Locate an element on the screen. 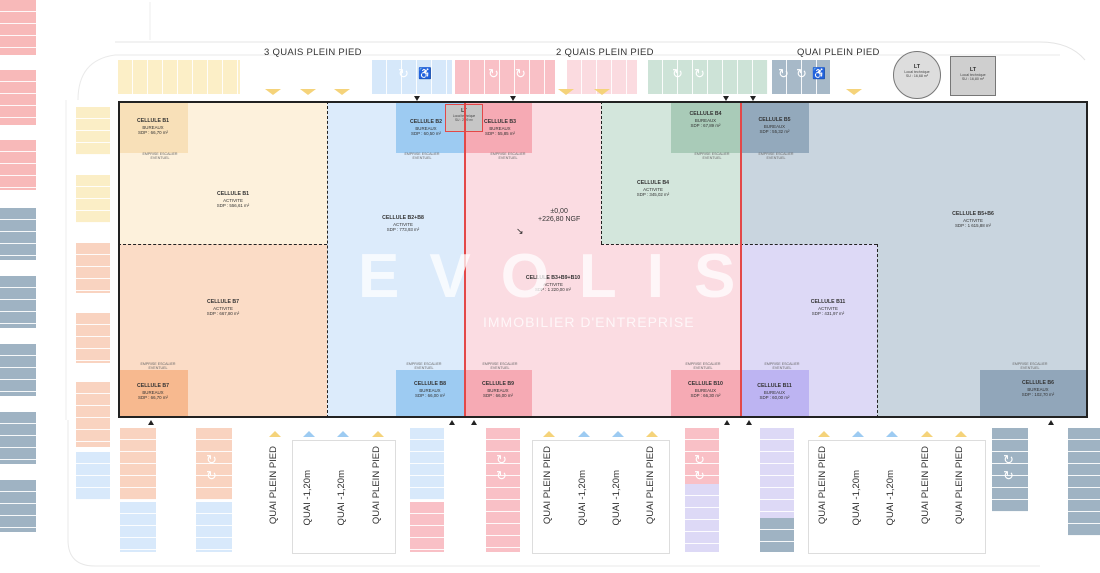 The width and height of the screenshot is (1100, 573). bottom-bays-lavender is located at coordinates (702, 518).